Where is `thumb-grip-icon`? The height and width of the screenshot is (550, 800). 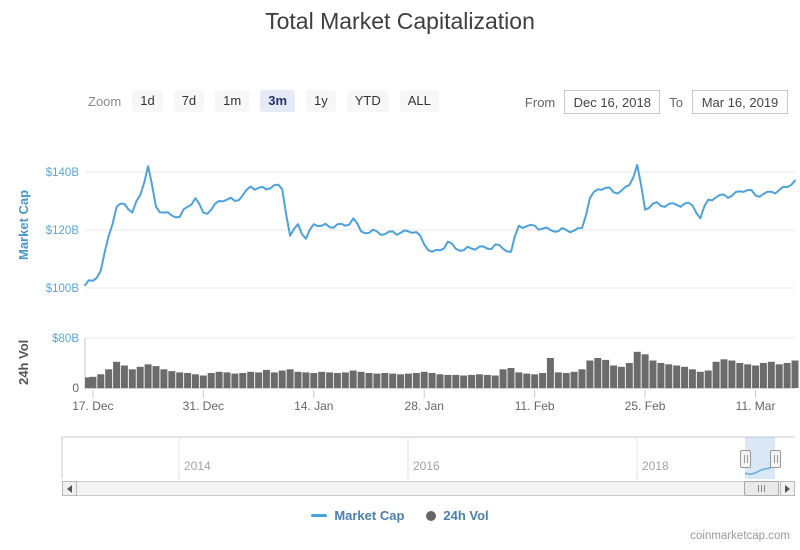 thumb-grip-icon is located at coordinates (758, 488).